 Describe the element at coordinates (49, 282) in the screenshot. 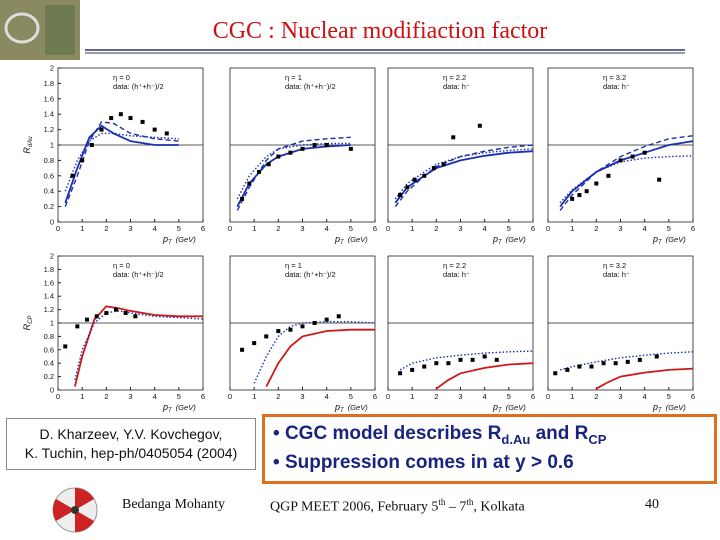

I see `y-tick-label: 1.6` at that location.